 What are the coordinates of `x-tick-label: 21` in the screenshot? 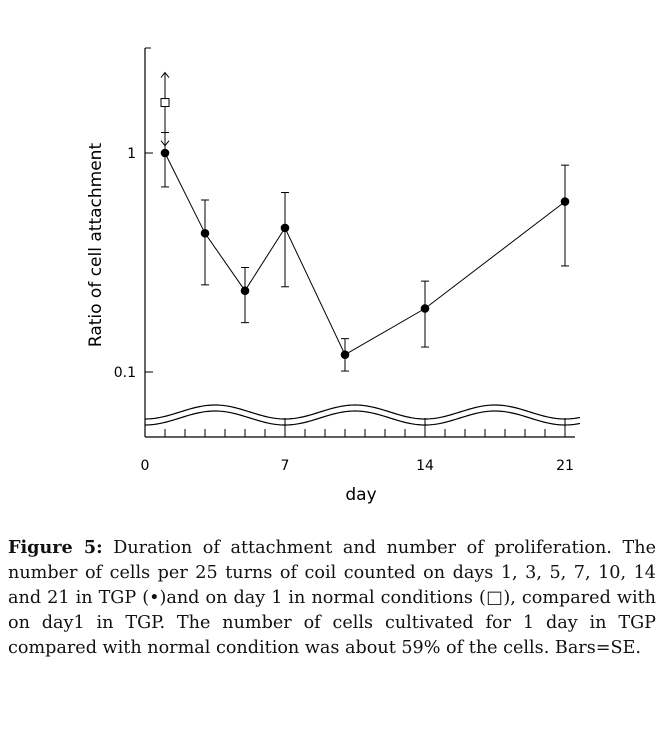 It's located at (565, 466).